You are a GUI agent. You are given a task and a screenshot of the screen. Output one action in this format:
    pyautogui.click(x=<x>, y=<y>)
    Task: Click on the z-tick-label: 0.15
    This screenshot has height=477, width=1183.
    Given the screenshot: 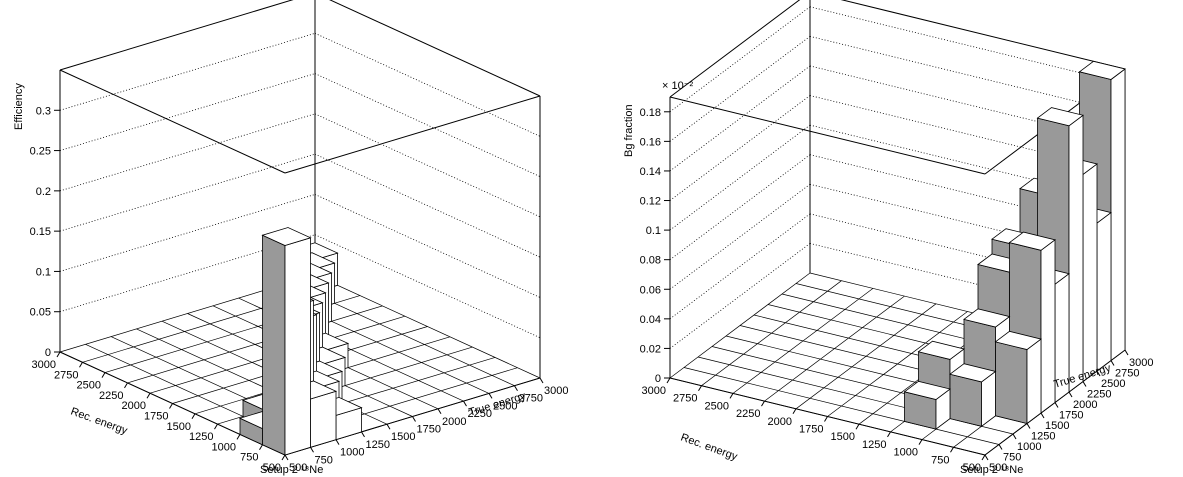 What is the action you would take?
    pyautogui.click(x=40, y=232)
    